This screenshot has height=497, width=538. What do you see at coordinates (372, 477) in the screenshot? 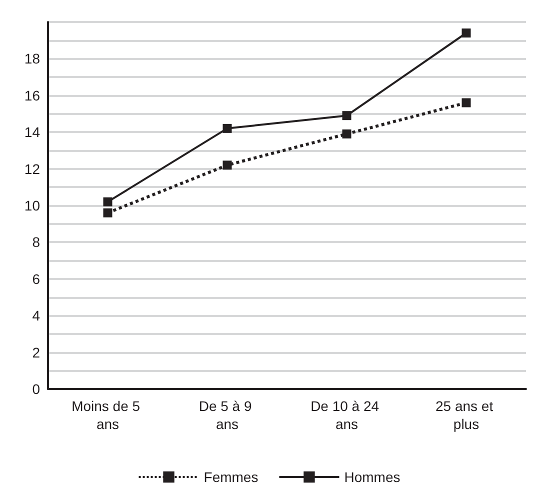
I see `legend-label: Hommes` at bounding box center [372, 477].